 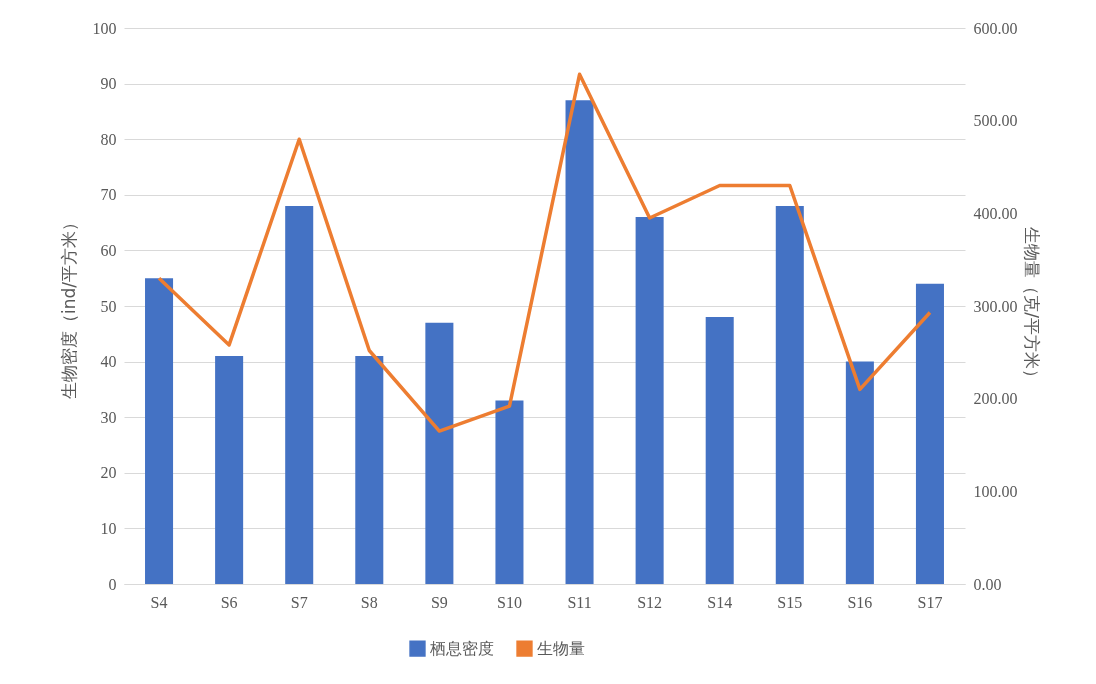 I want to click on y-tick-label: 60, so click(x=108, y=250).